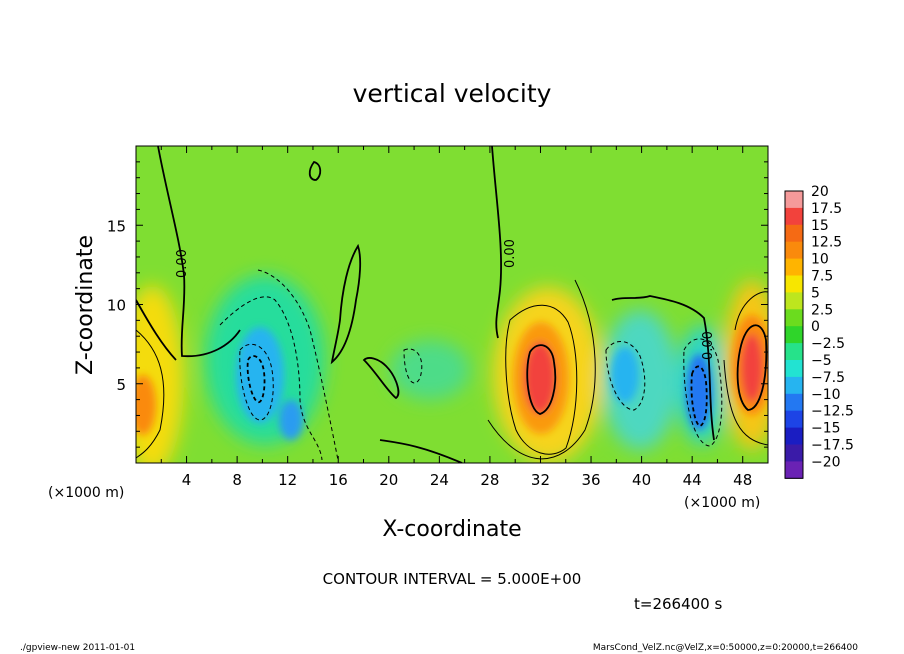 This screenshot has height=654, width=904. Describe the element at coordinates (641, 480) in the screenshot. I see `x-tick-label: 40` at that location.